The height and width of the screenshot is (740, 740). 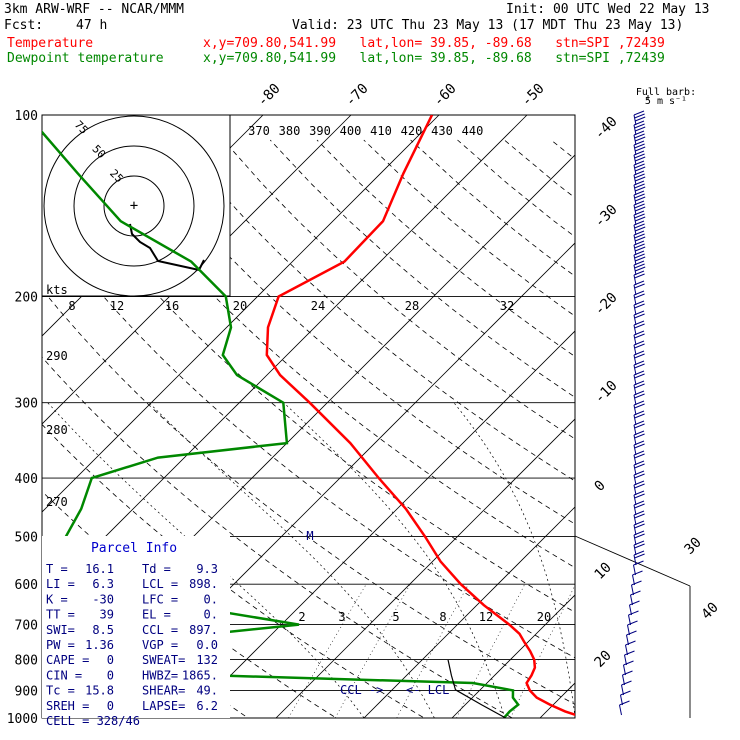 I want to click on theta-label: 420, so click(x=412, y=131).